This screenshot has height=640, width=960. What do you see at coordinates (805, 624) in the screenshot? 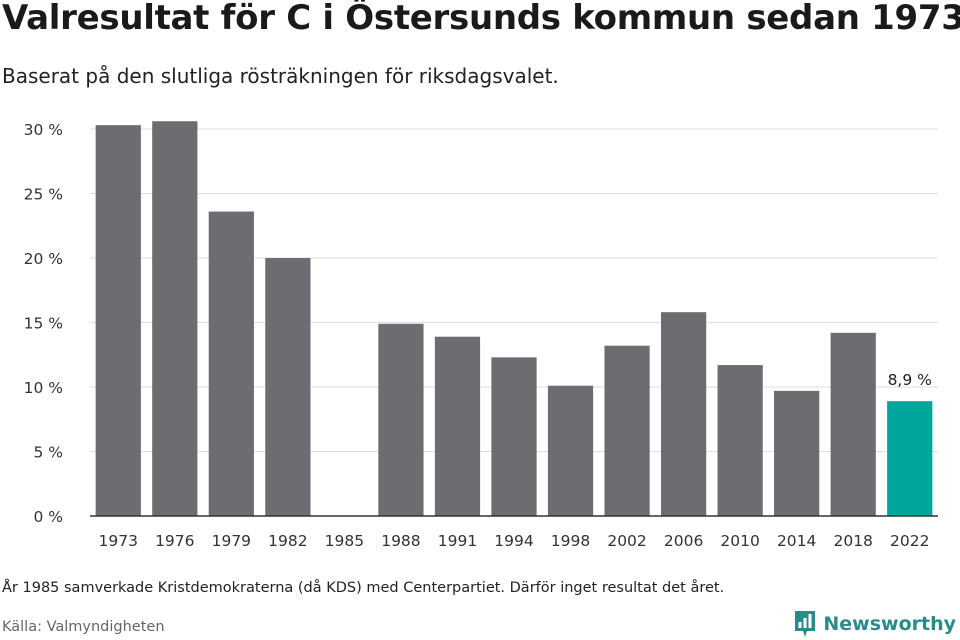
I see `newsworthy-logo-icon` at bounding box center [805, 624].